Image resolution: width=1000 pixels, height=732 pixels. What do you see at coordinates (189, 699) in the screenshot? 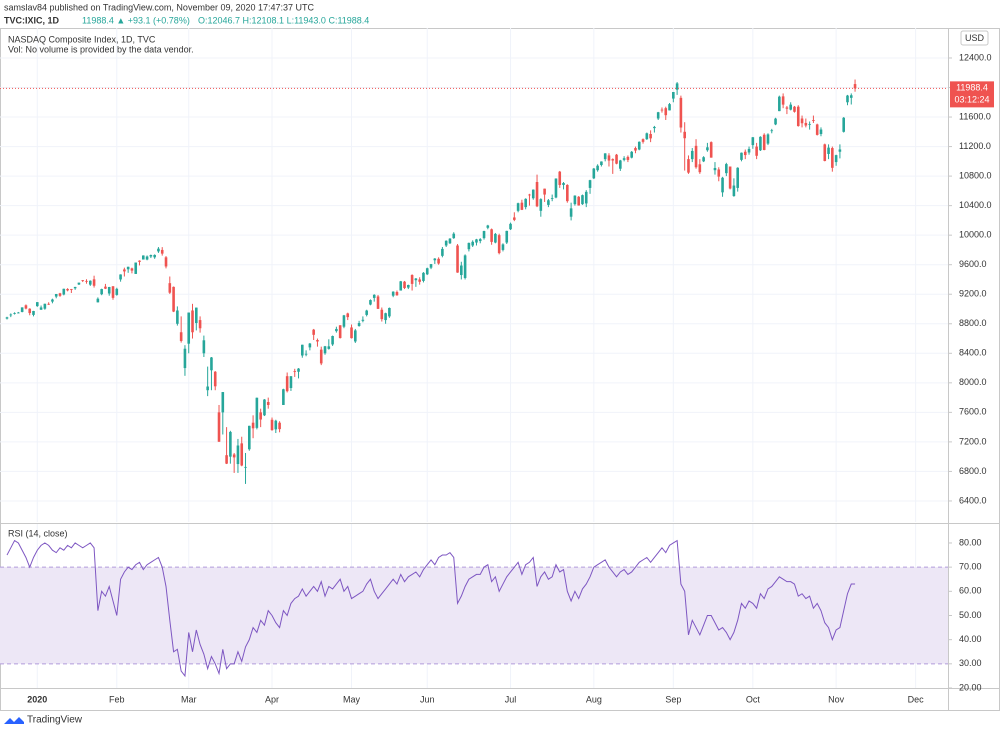
I see `x-tick-label: Mar` at bounding box center [189, 699].